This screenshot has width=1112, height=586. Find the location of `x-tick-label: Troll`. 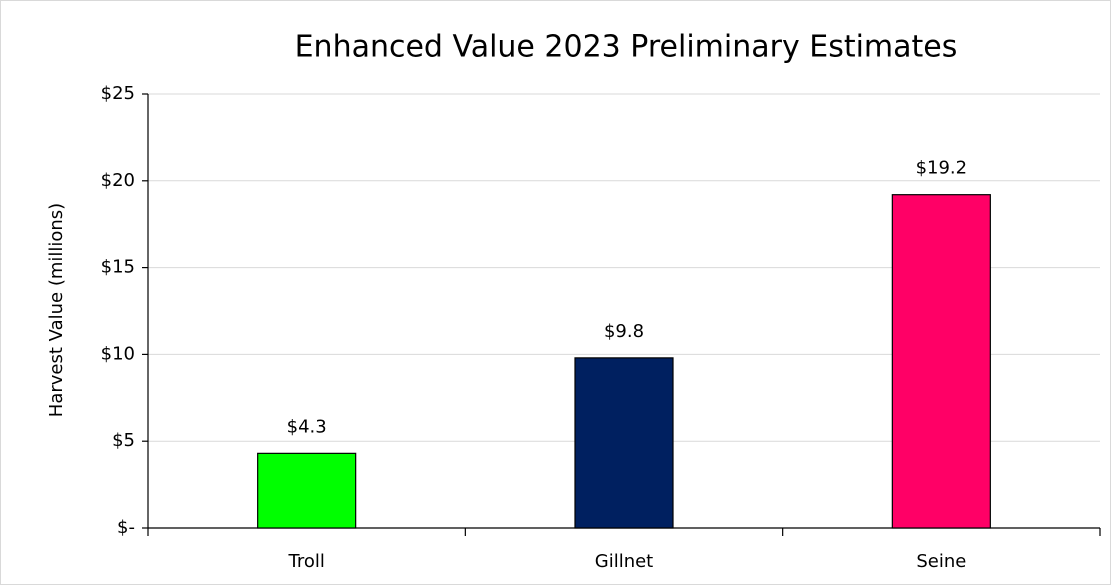

x-tick-label: Troll is located at coordinates (305, 561).